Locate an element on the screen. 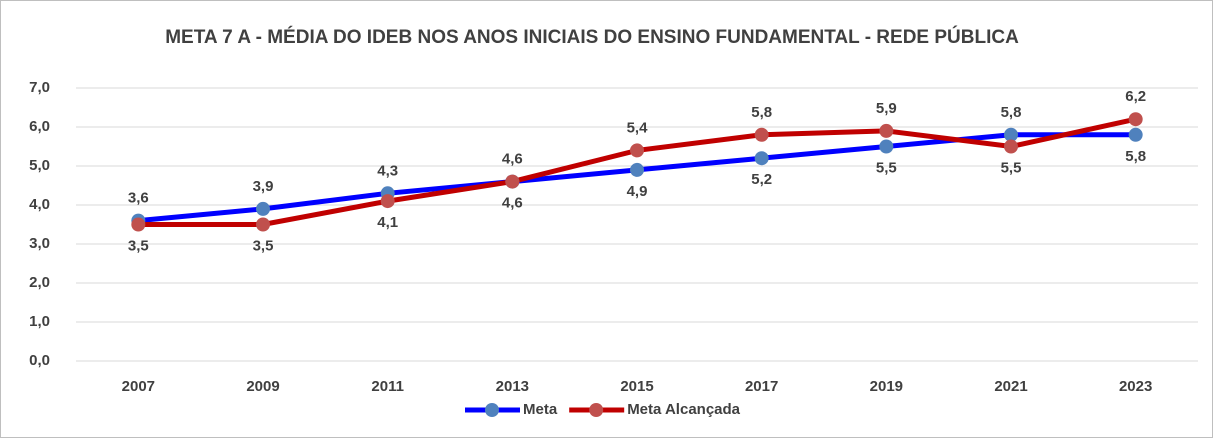  y-tick-label: 3,0 is located at coordinates (39, 243).